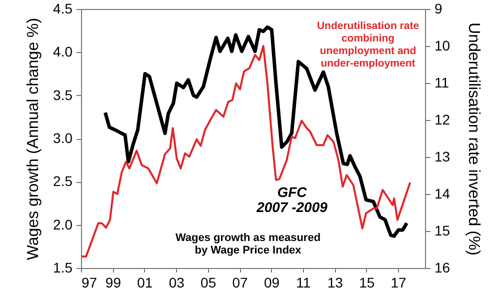 The image size is (493, 305). I want to click on x-tick-label: 97, so click(90, 282).